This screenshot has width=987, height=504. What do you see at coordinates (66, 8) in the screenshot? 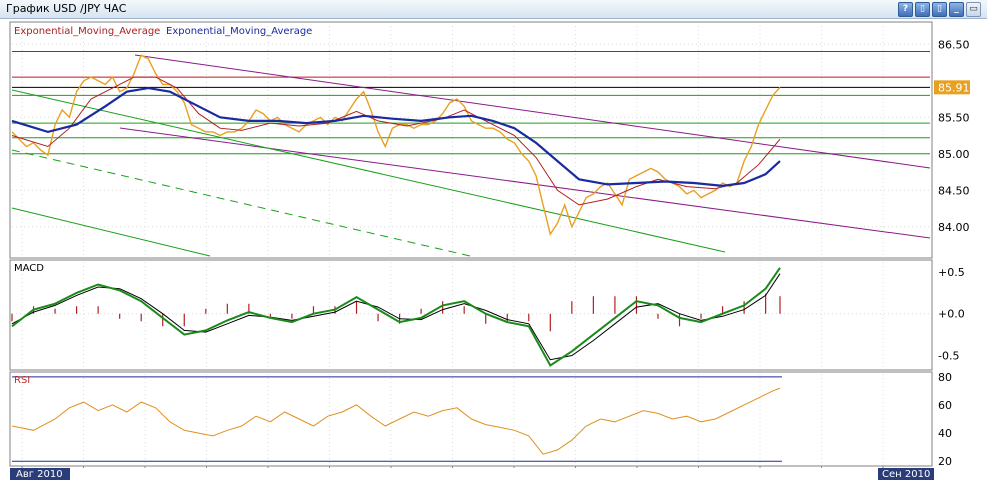
I see `window-title: График USD /JPY ЧАС` at bounding box center [66, 8].